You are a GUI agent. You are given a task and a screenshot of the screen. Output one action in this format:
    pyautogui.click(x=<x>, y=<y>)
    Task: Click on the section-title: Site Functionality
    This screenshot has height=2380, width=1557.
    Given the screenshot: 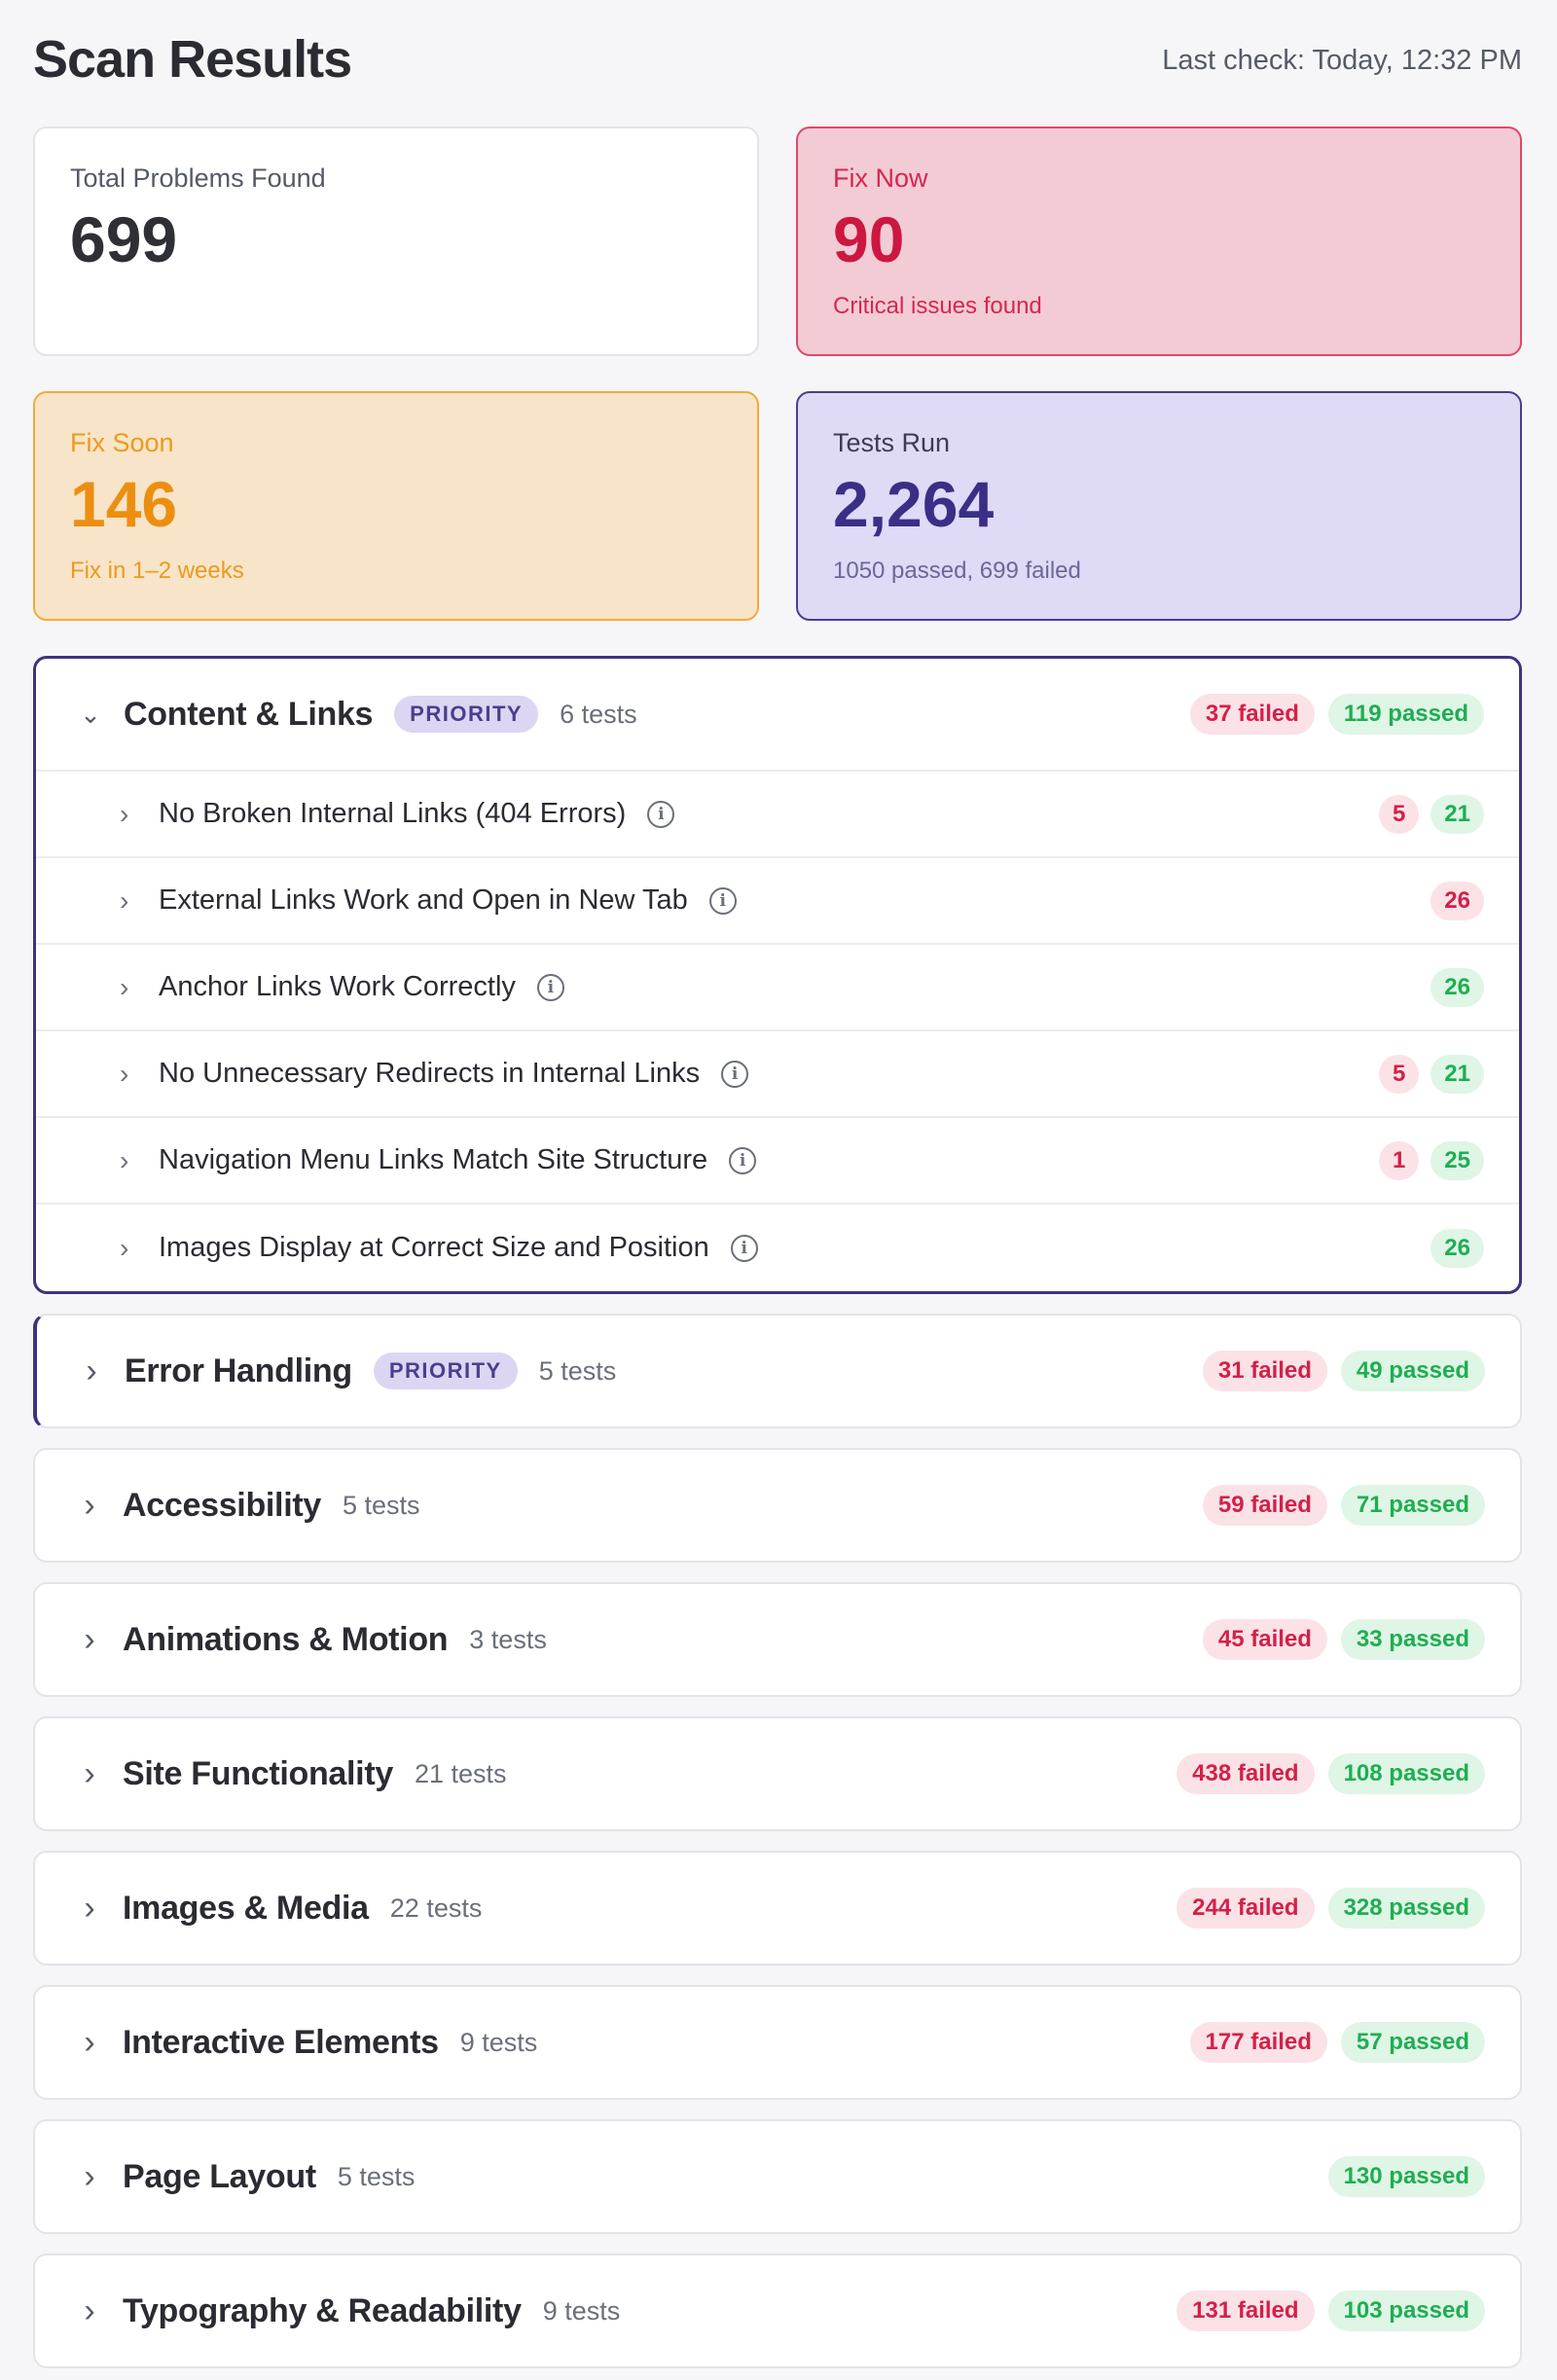 What is the action you would take?
    pyautogui.click(x=258, y=1773)
    